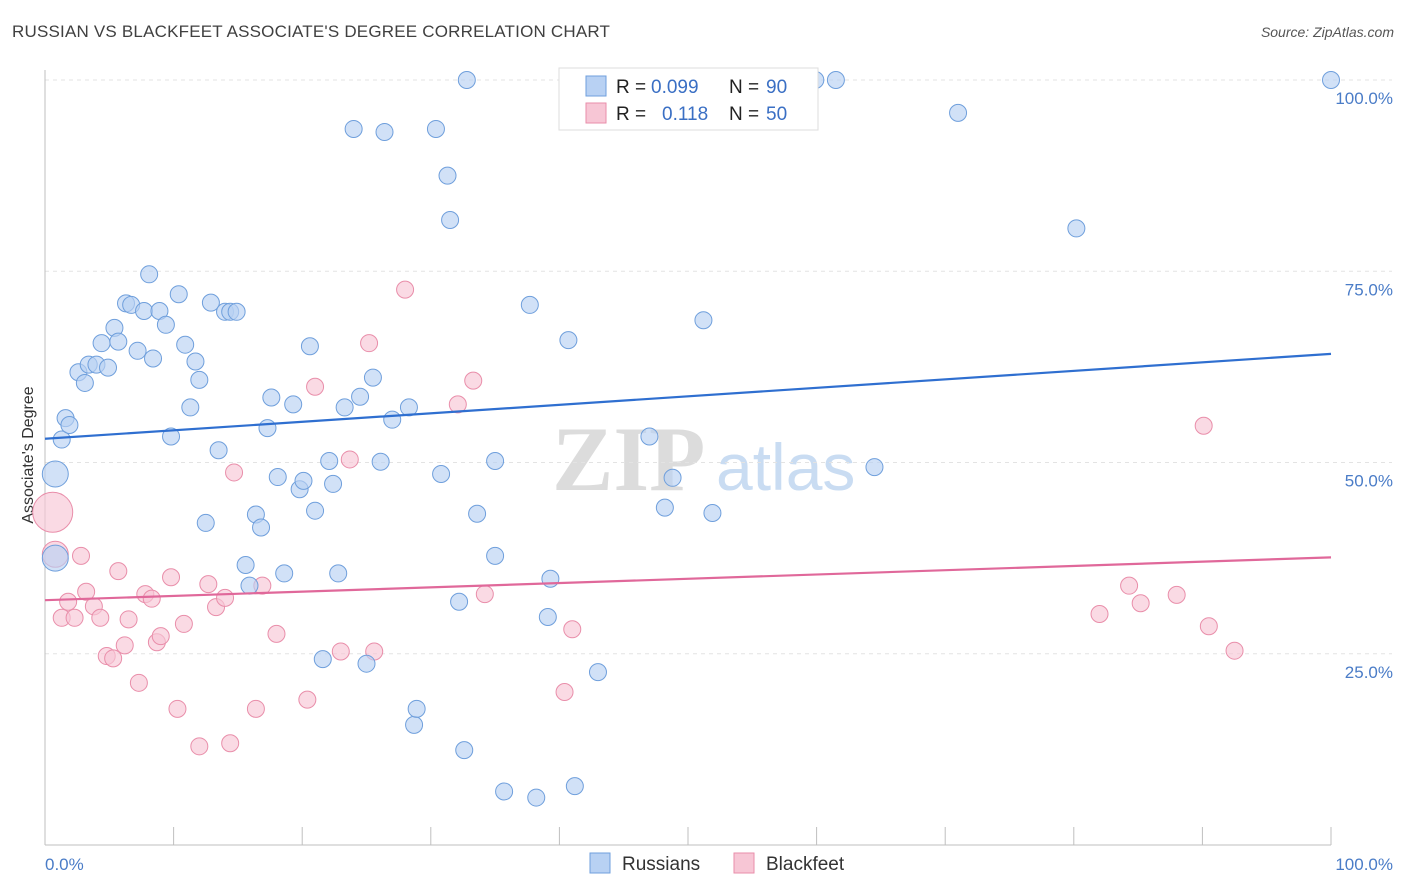 This screenshot has width=1406, height=892. What do you see at coordinates (631, 87) in the screenshot?
I see `stats-russians-r-label: R =` at bounding box center [631, 87].